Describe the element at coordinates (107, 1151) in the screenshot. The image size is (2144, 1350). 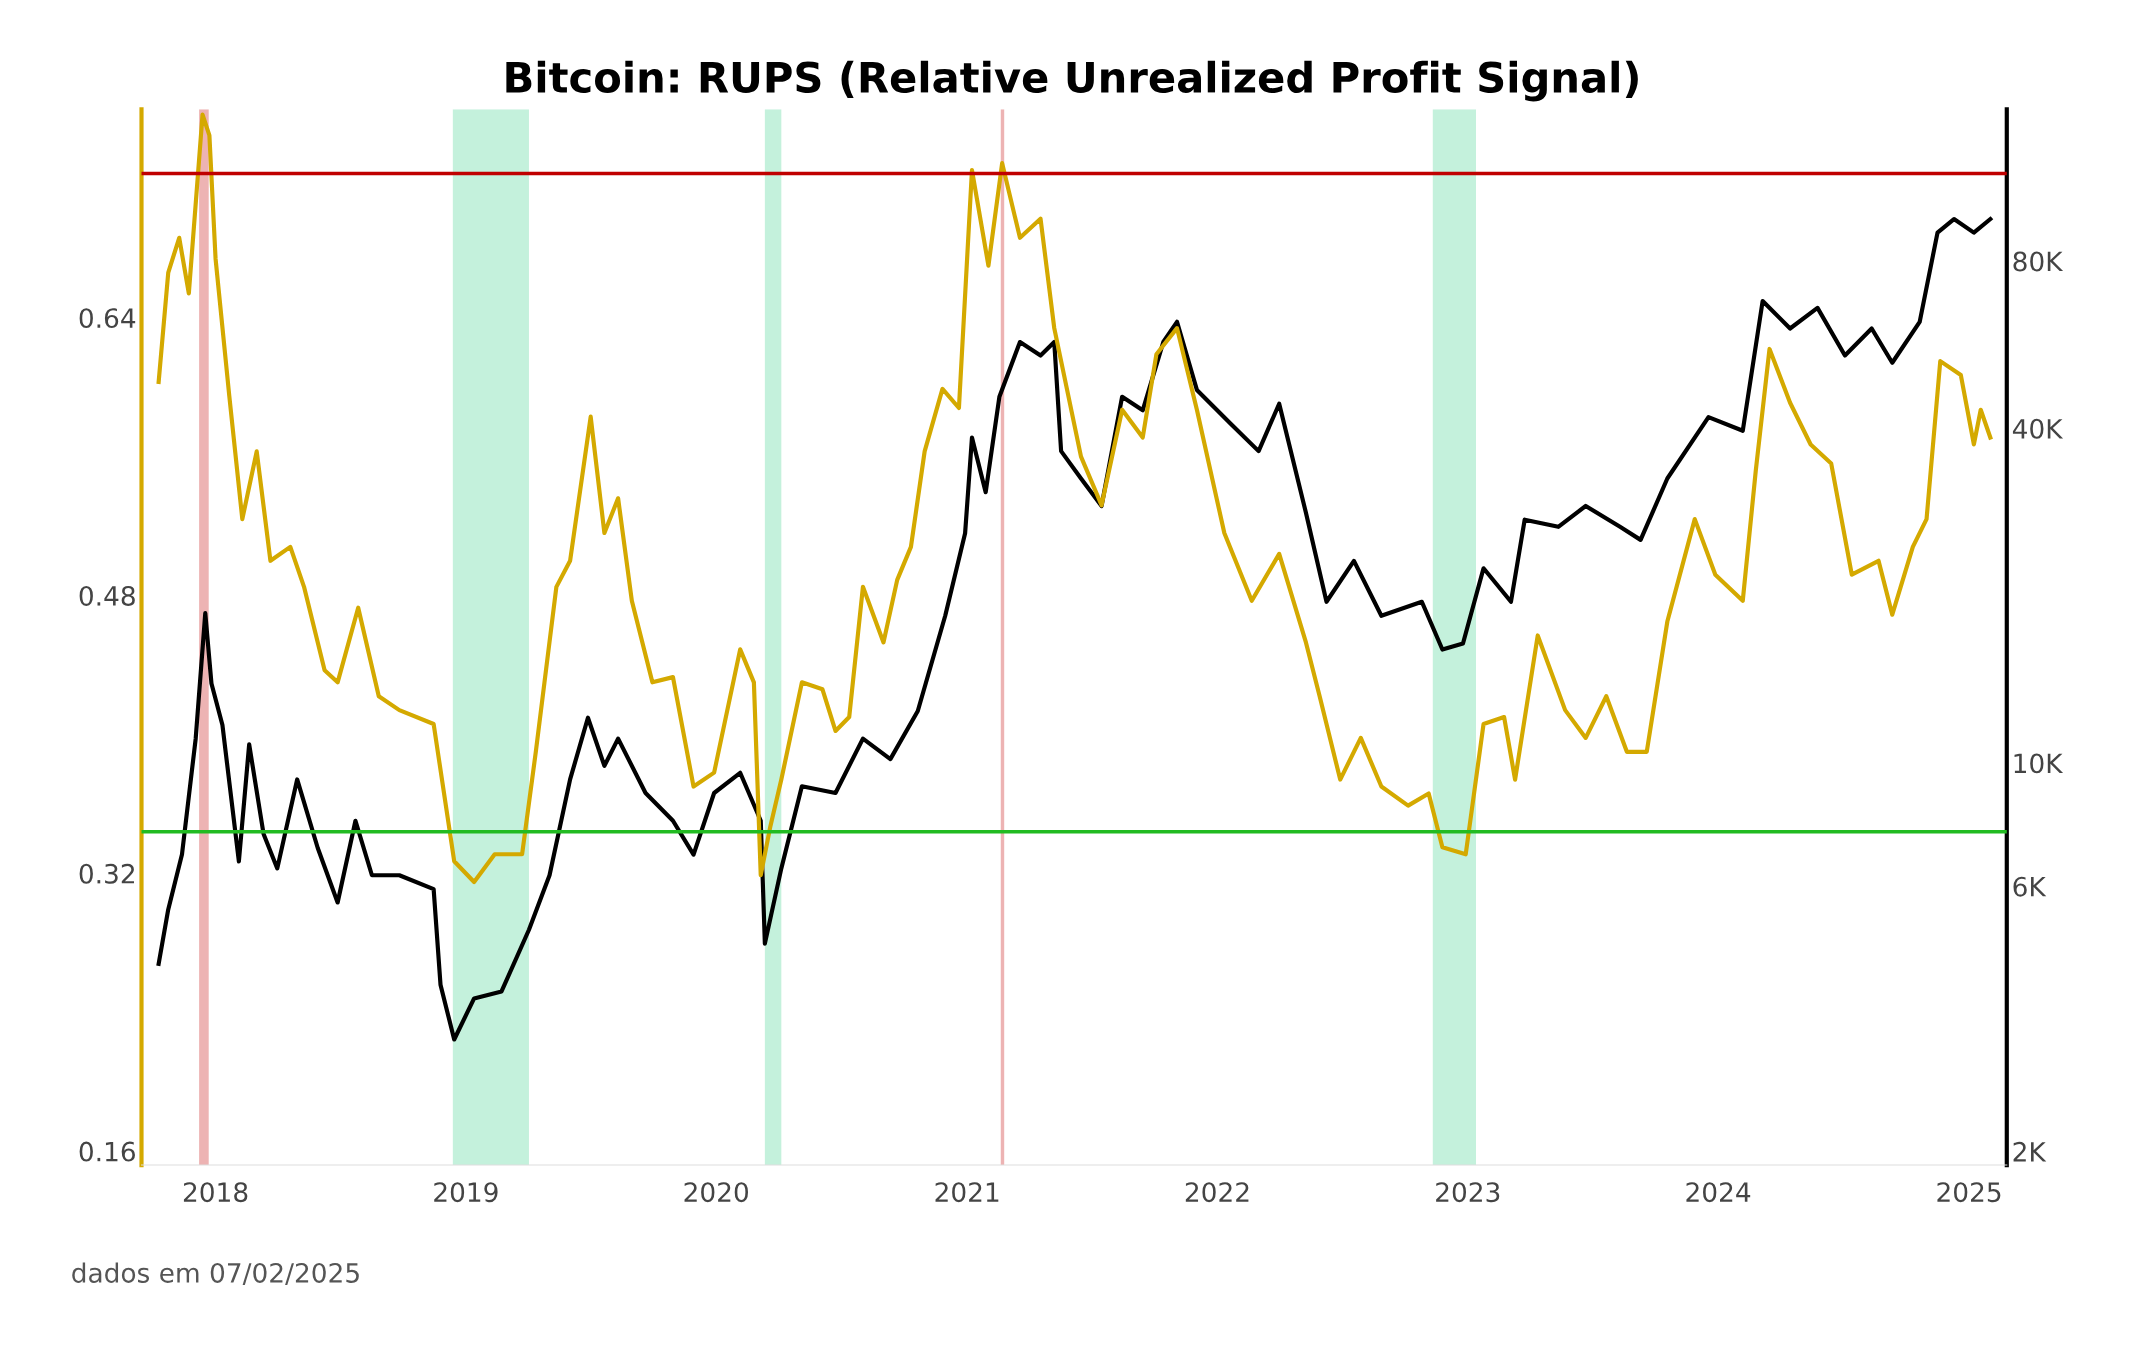
I see `y-tick-label: 0.16` at that location.